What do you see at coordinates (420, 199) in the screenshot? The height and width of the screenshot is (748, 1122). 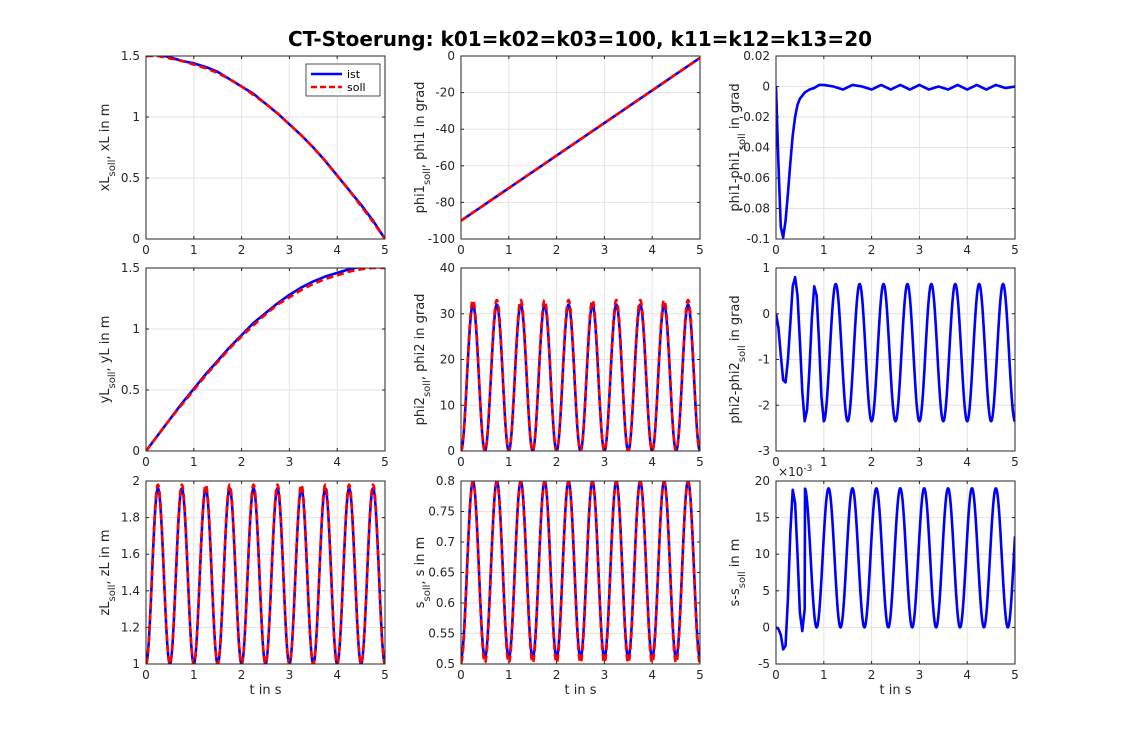 I see `y-label-main: phi1` at bounding box center [420, 199].